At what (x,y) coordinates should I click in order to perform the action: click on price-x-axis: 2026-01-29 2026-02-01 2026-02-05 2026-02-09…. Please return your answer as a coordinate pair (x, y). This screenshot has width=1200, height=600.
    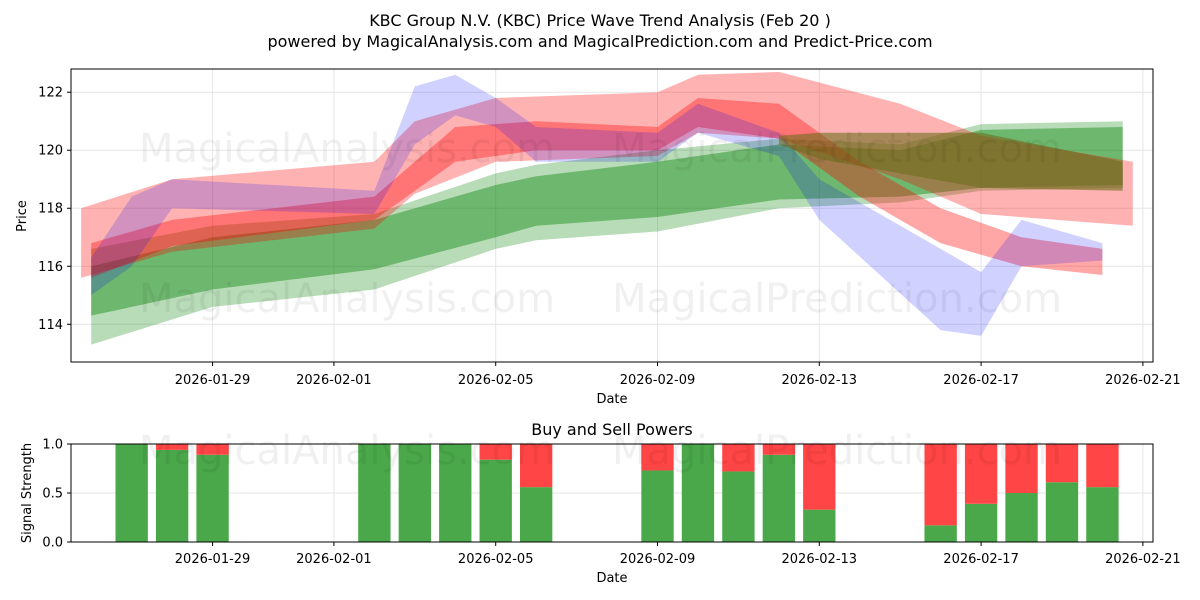
    Looking at the image, I should click on (678, 375).